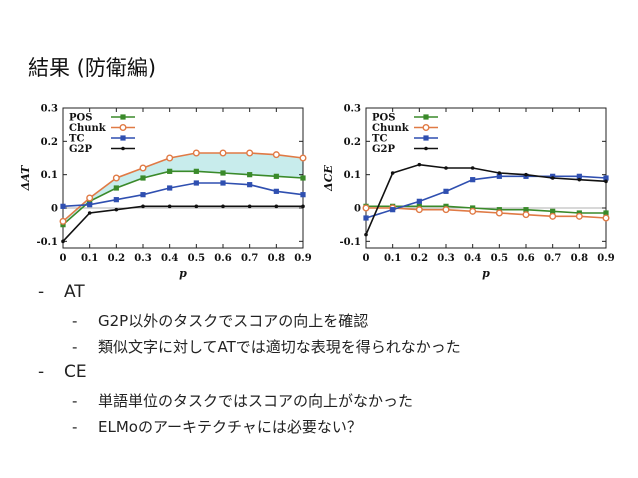 The width and height of the screenshot is (638, 478). Describe the element at coordinates (419, 258) in the screenshot. I see `x-tick-label: 0.2` at that location.